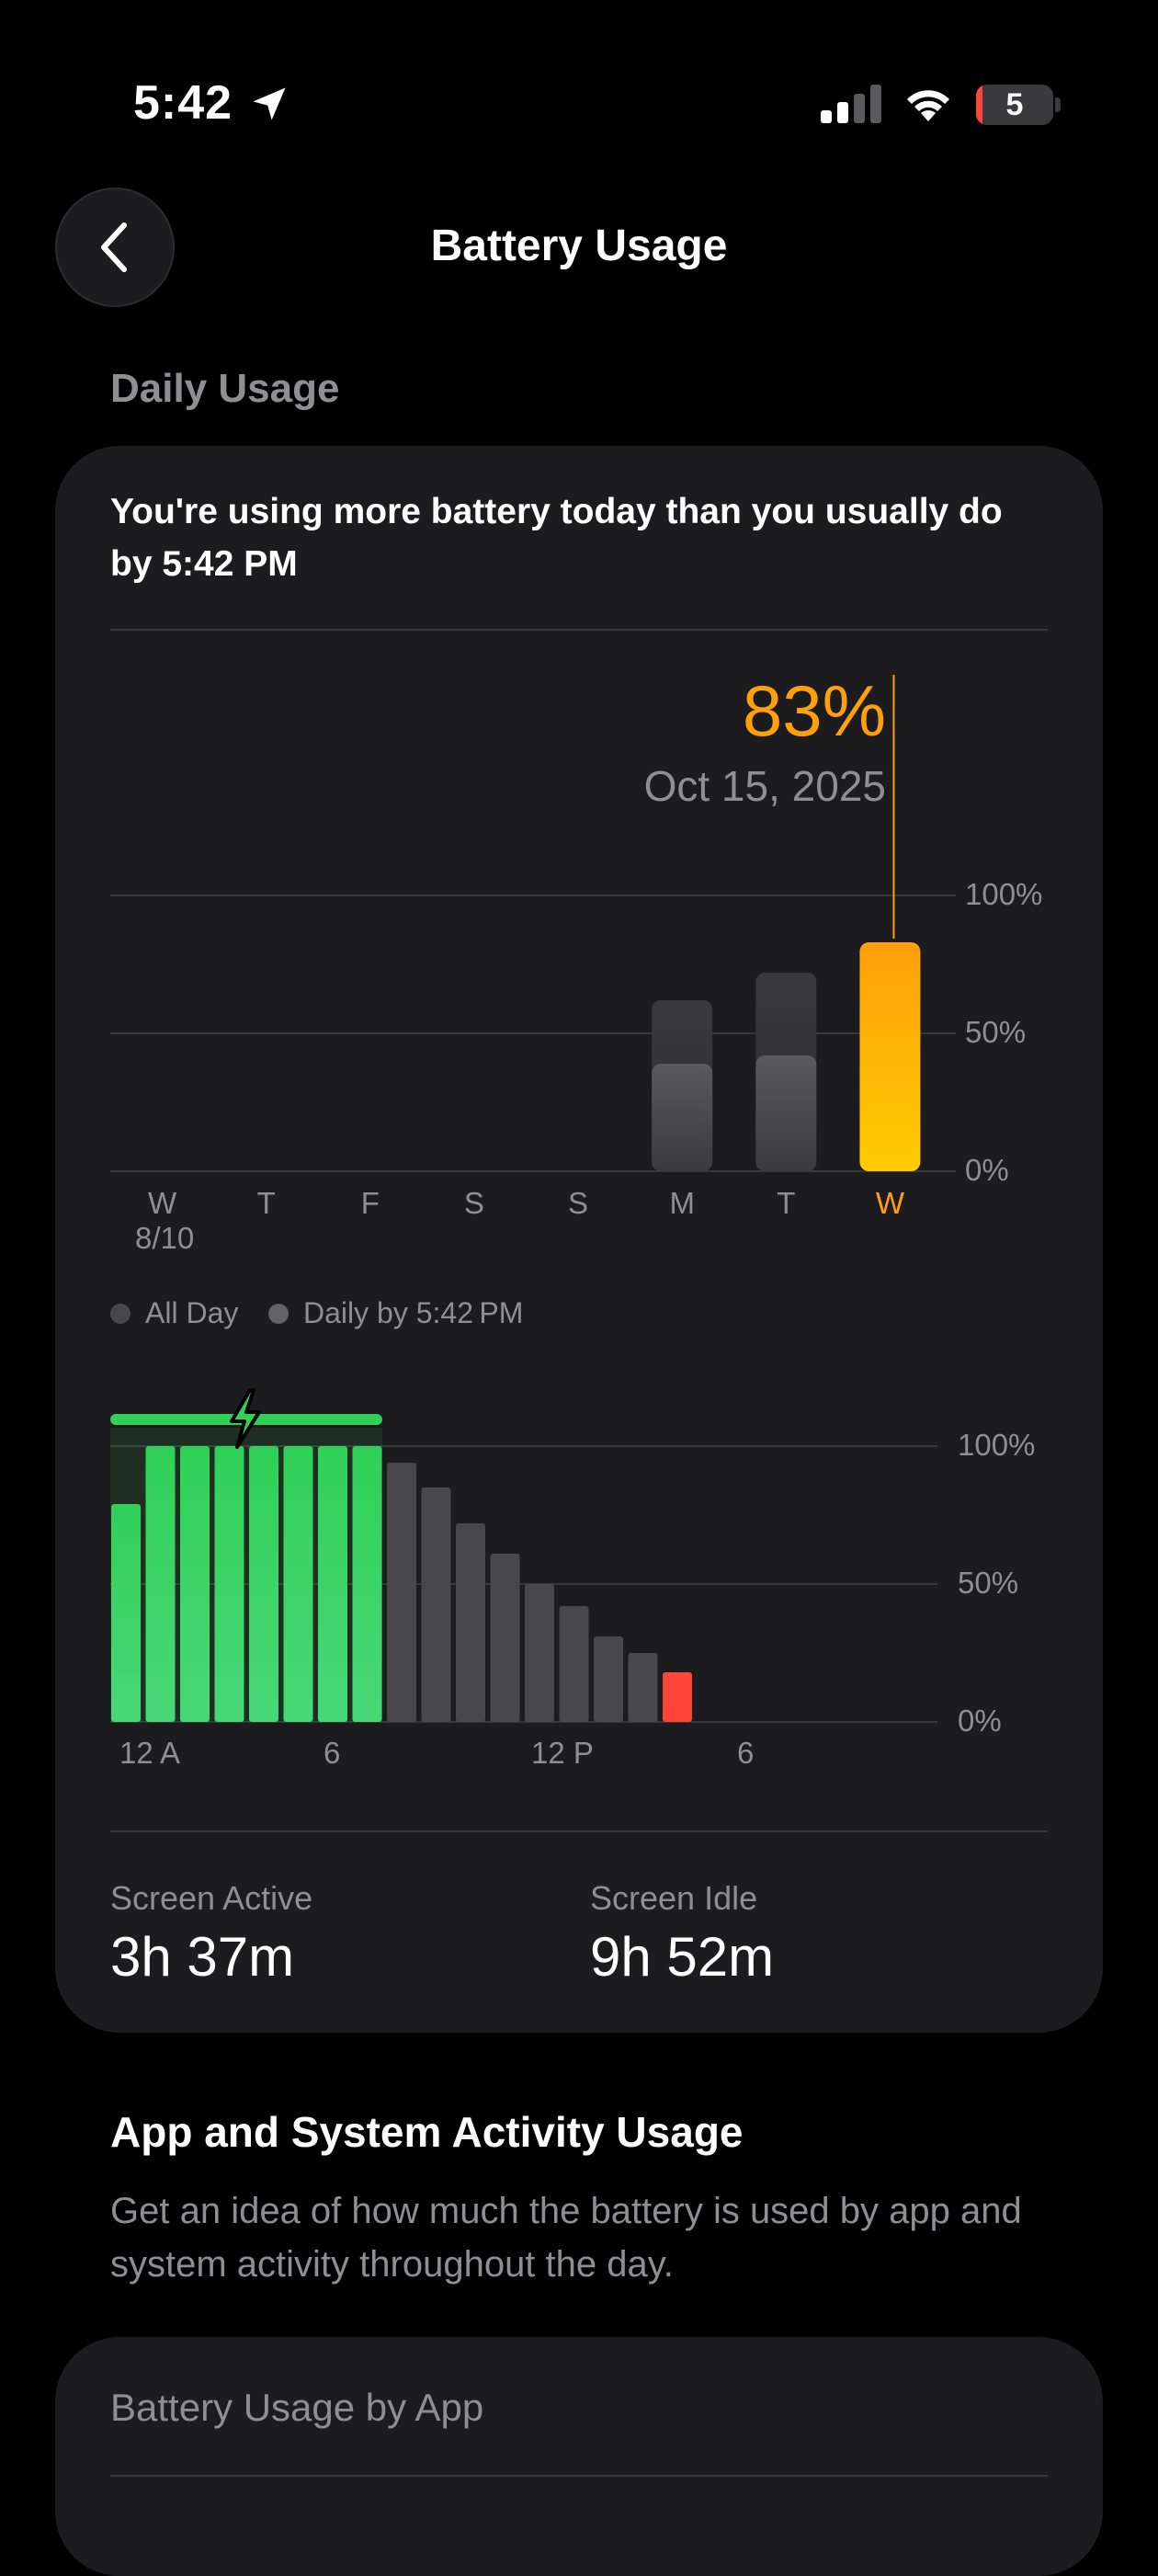 The height and width of the screenshot is (2576, 1158). Describe the element at coordinates (225, 388) in the screenshot. I see `daily-usage-header: Daily Usage` at that location.